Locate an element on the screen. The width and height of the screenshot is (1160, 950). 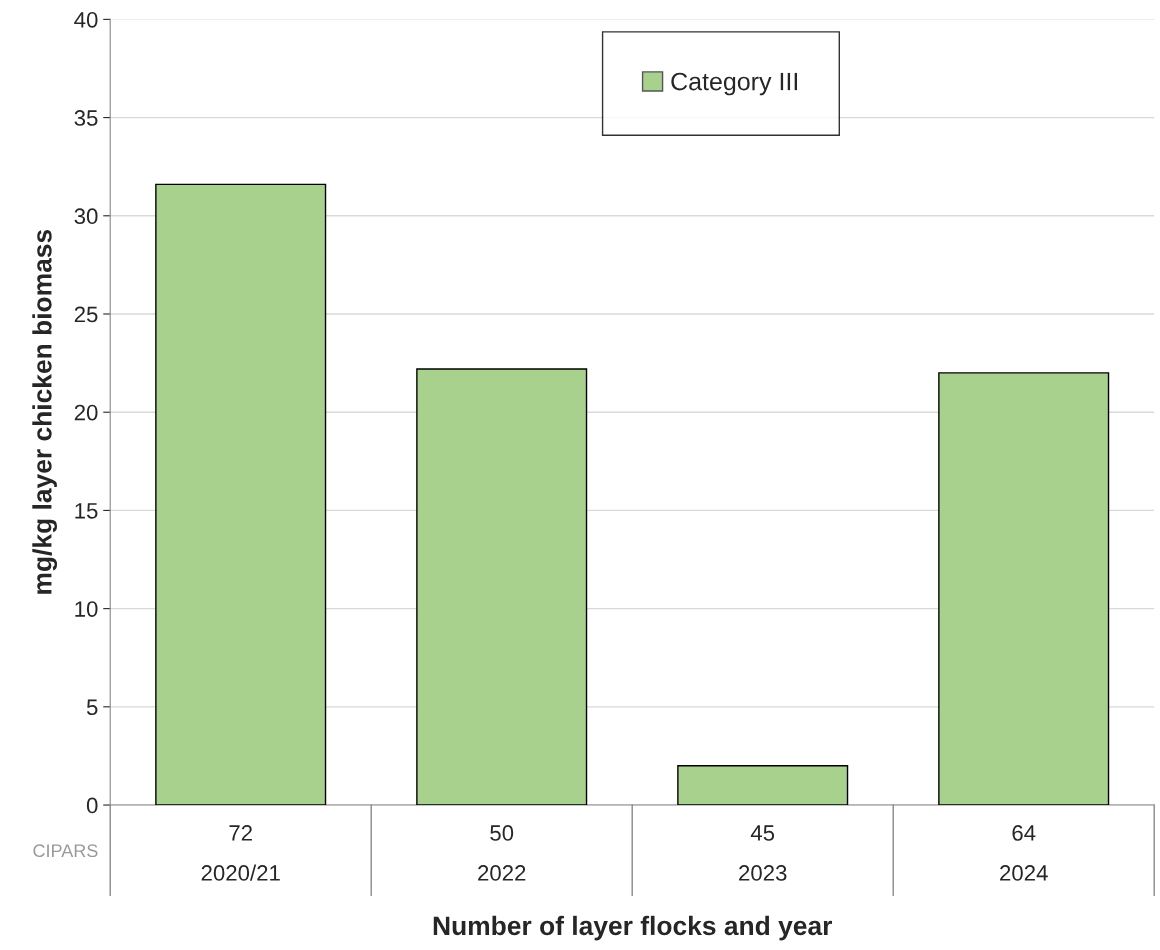
x-tick-label: 50 2022 is located at coordinates (502, 853).